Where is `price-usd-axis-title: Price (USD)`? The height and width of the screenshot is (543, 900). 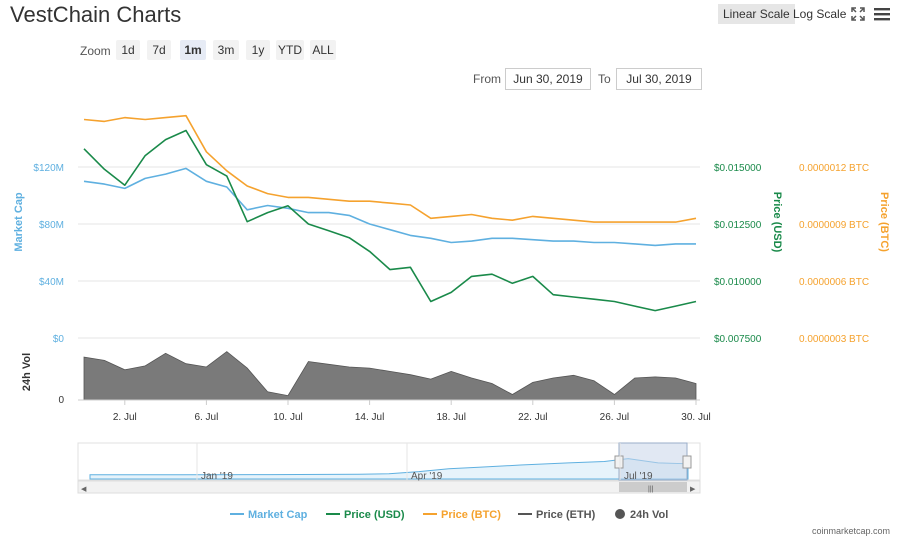 price-usd-axis-title: Price (USD) is located at coordinates (777, 222).